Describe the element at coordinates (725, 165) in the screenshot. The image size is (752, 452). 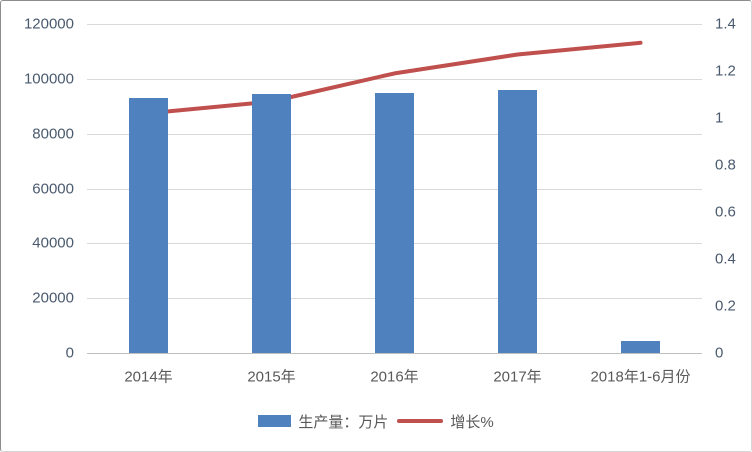
I see `right-axis-tick-label: 0.8` at that location.